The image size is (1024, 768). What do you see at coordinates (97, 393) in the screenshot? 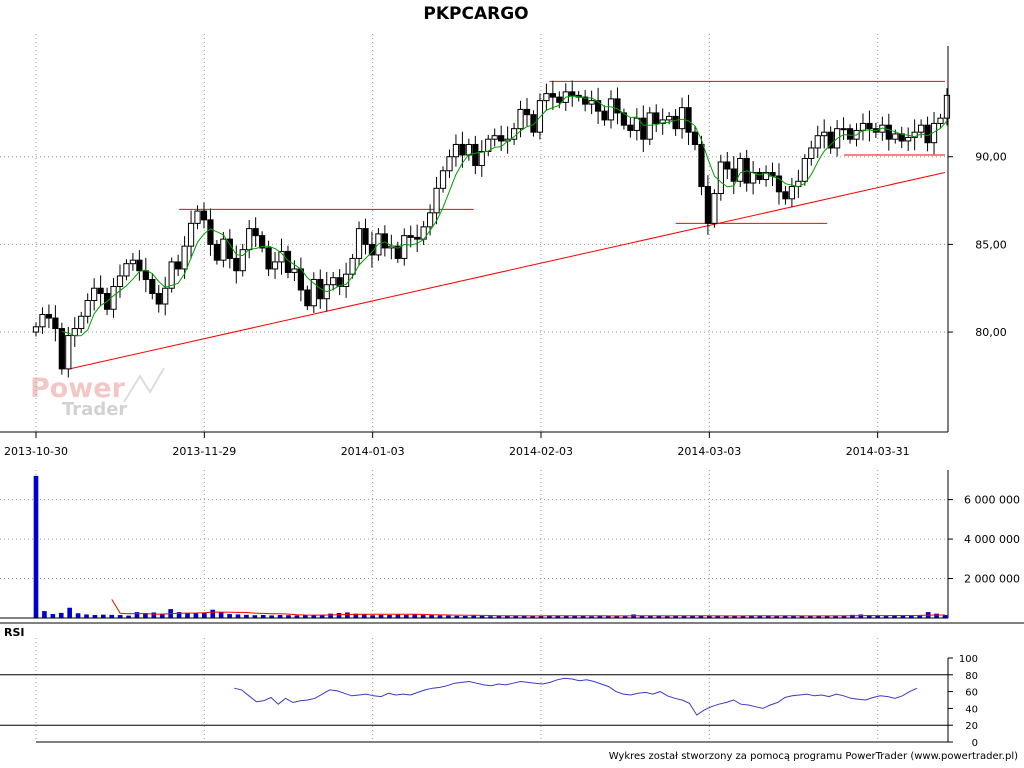
I see `powertrader-watermark: Power Trader` at bounding box center [97, 393].